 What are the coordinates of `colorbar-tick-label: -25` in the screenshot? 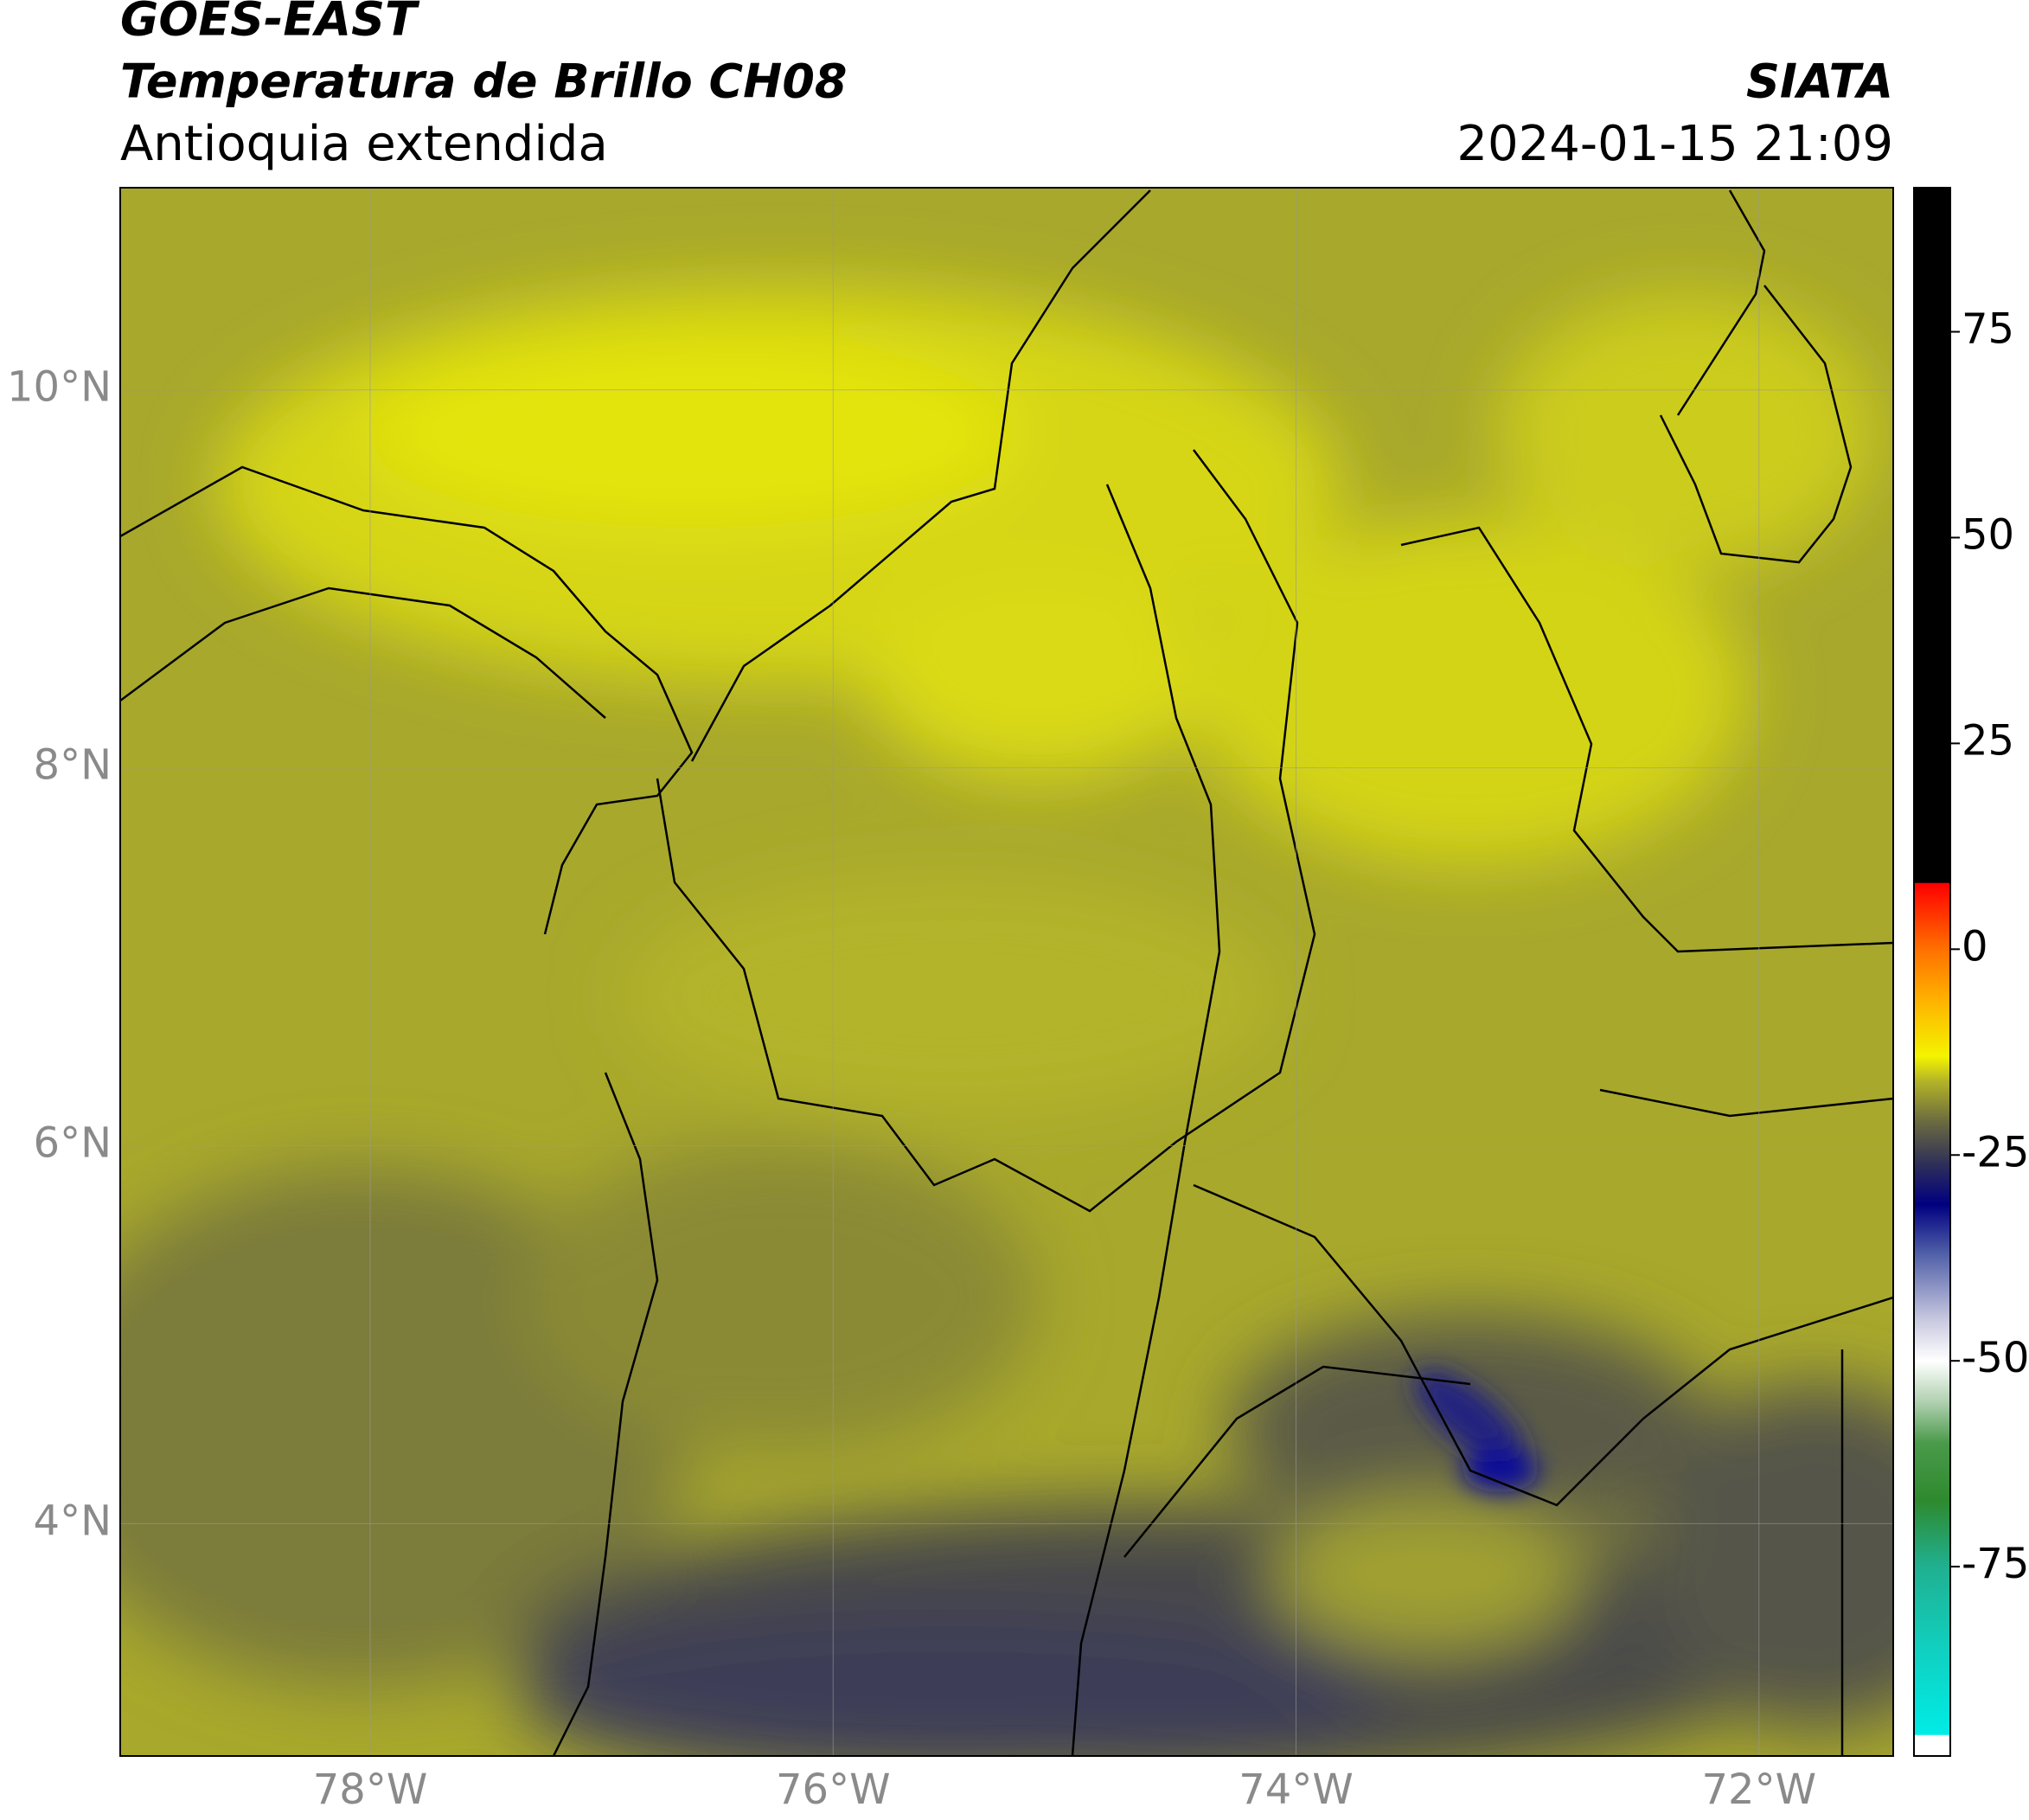 It's located at (1995, 1152).